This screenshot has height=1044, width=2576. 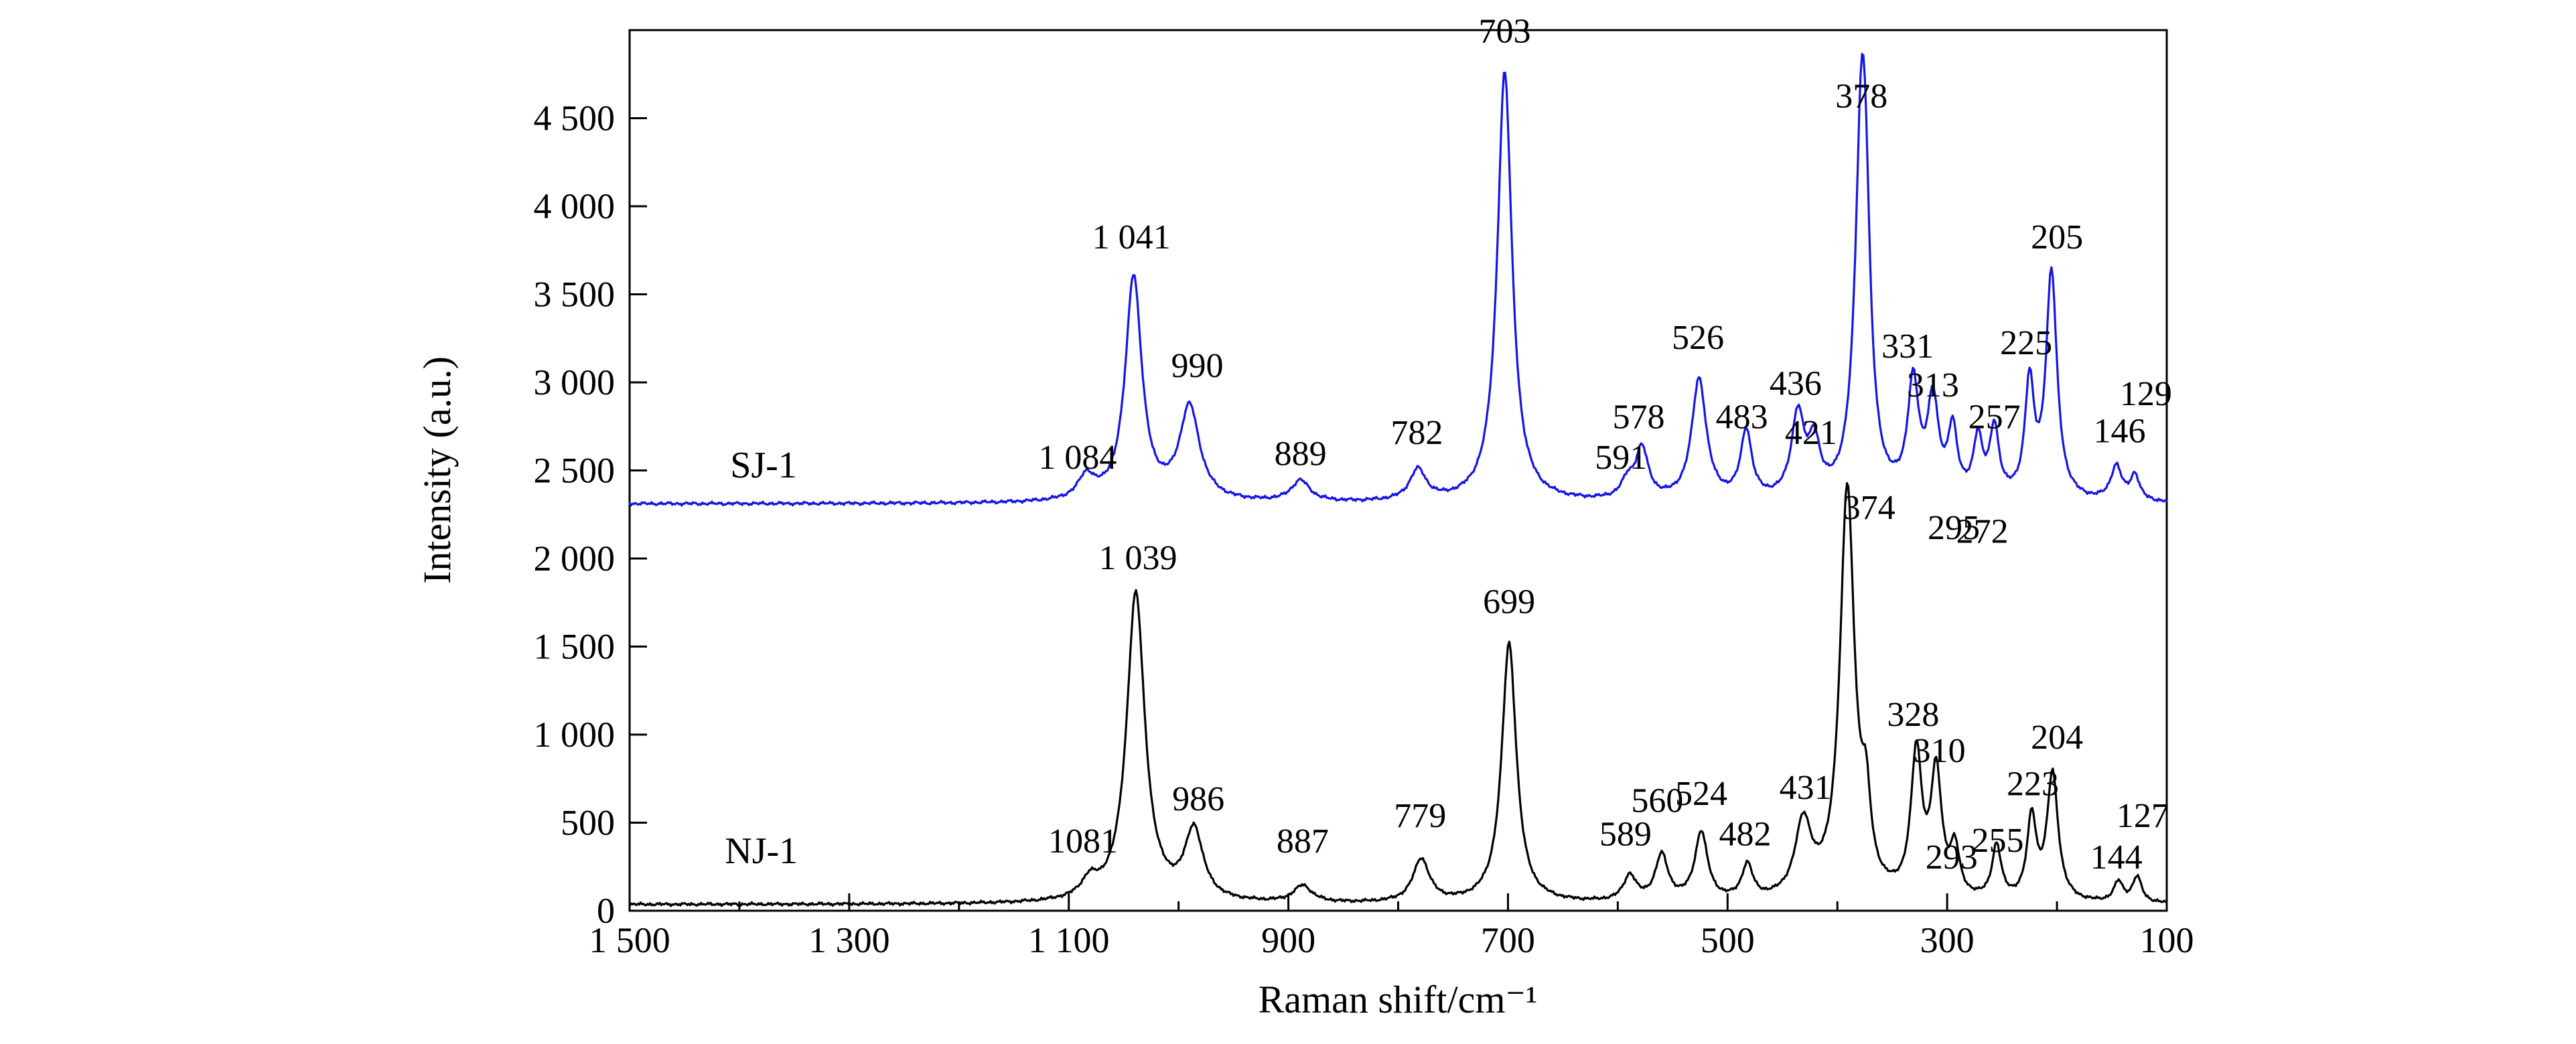 What do you see at coordinates (1982, 531) in the screenshot?
I see `peak-label-sj-1: 272` at bounding box center [1982, 531].